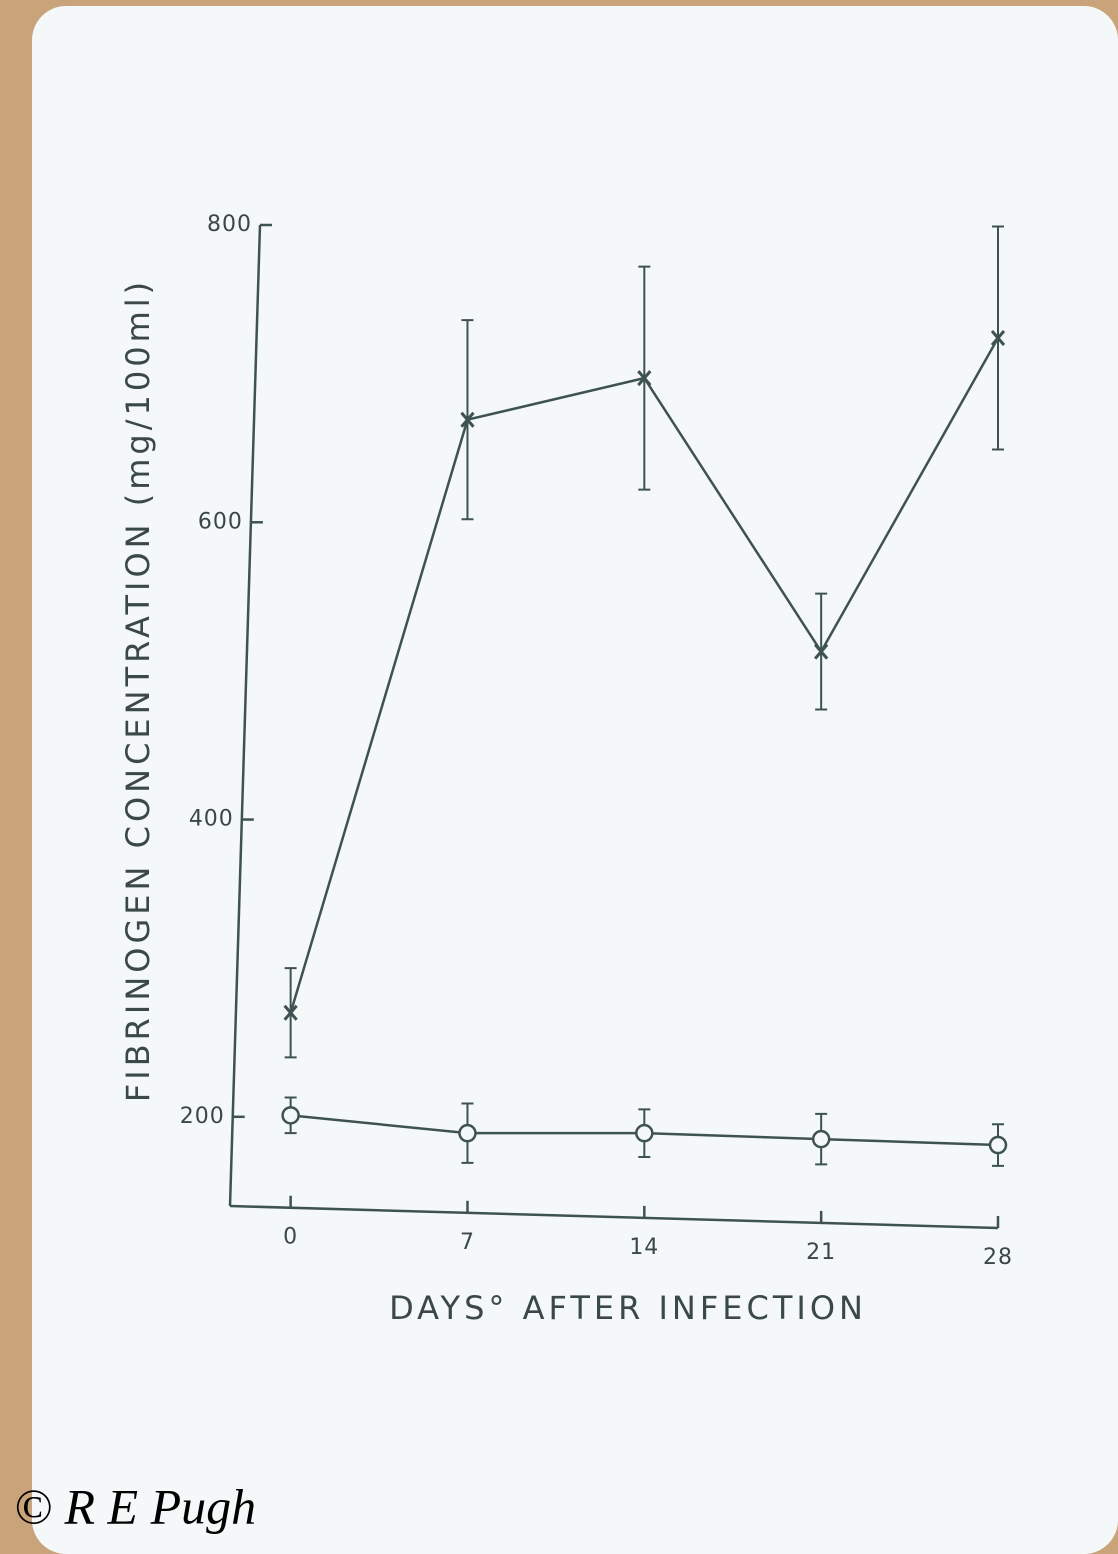 The image size is (1118, 1554). Describe the element at coordinates (821, 1252) in the screenshot. I see `x-tick-label: 21` at that location.